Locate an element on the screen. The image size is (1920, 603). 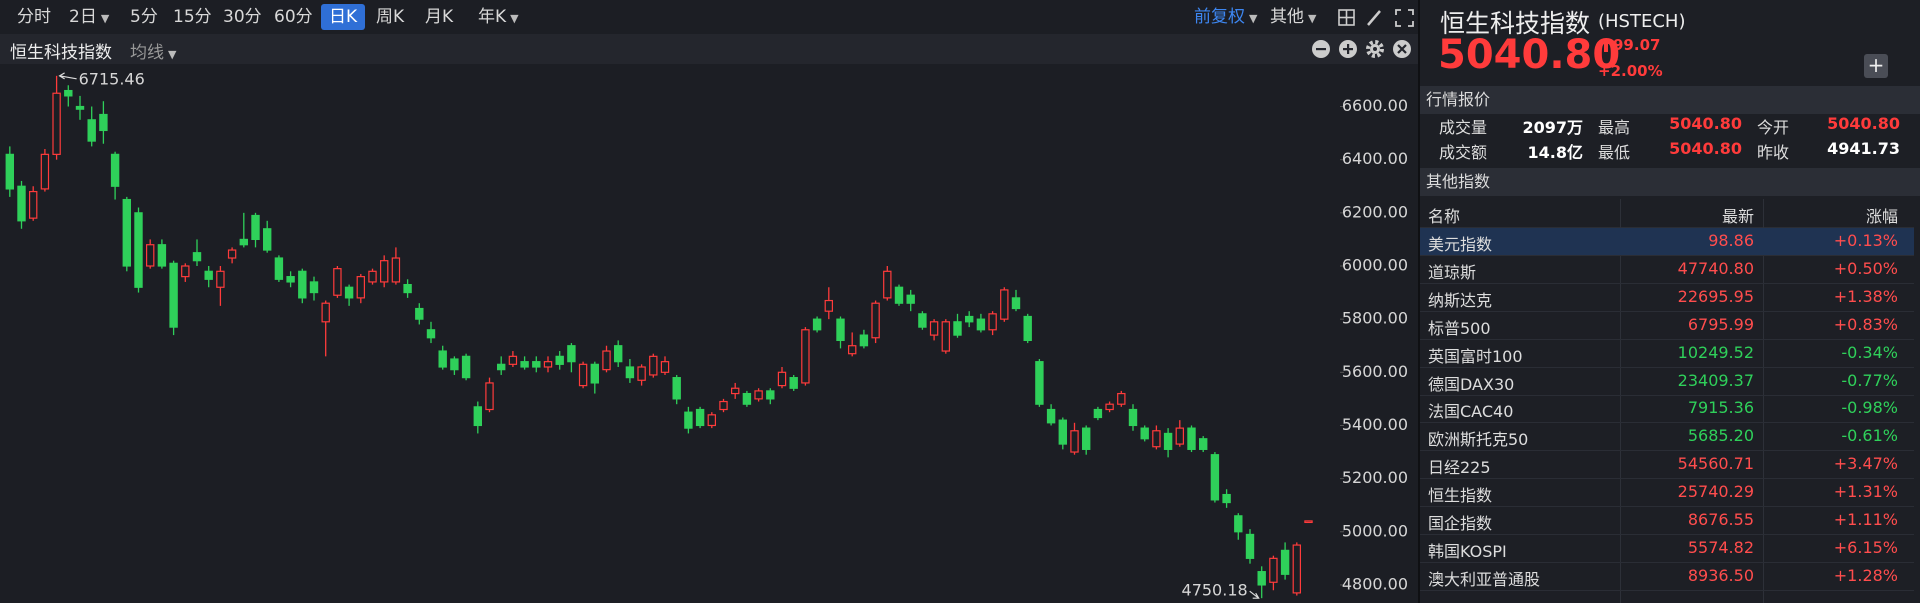
ma-label: 均线 is located at coordinates (147, 53).